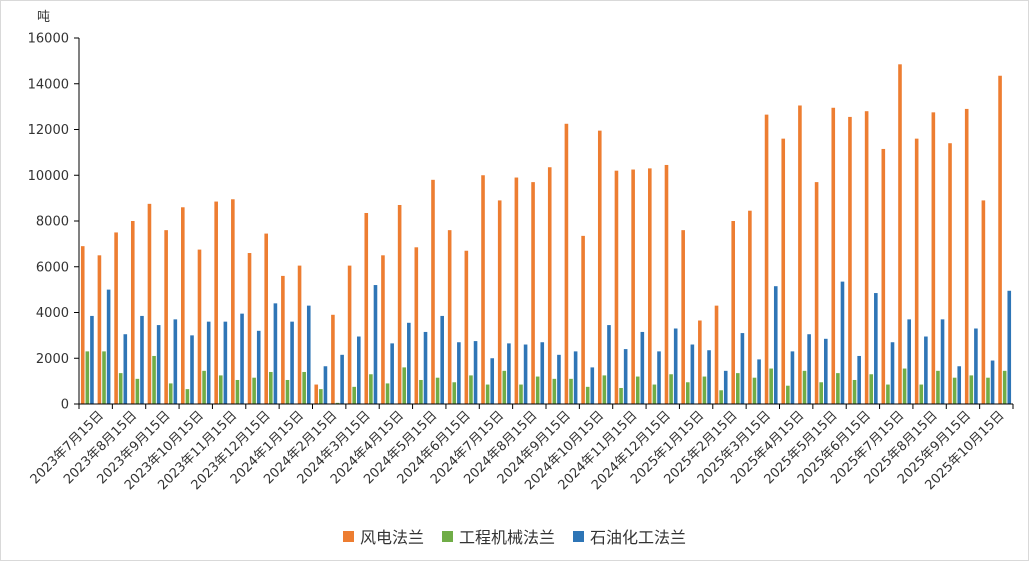 The width and height of the screenshot is (1029, 561). I want to click on legend-item-3: 石油化工法兰, so click(629, 536).